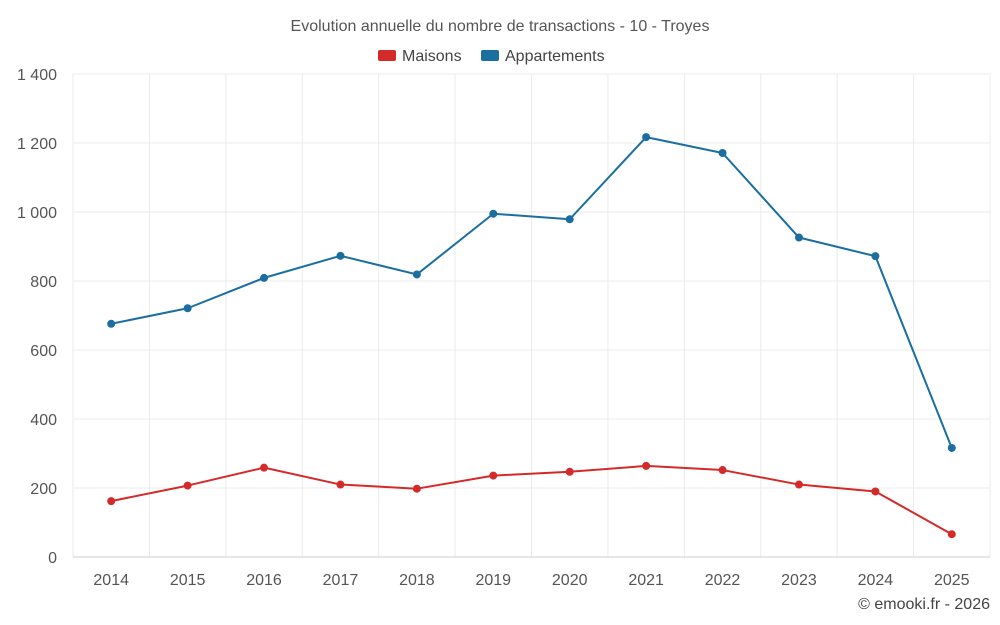 The height and width of the screenshot is (625, 1000). I want to click on y-tick-label: 1 000, so click(37, 213).